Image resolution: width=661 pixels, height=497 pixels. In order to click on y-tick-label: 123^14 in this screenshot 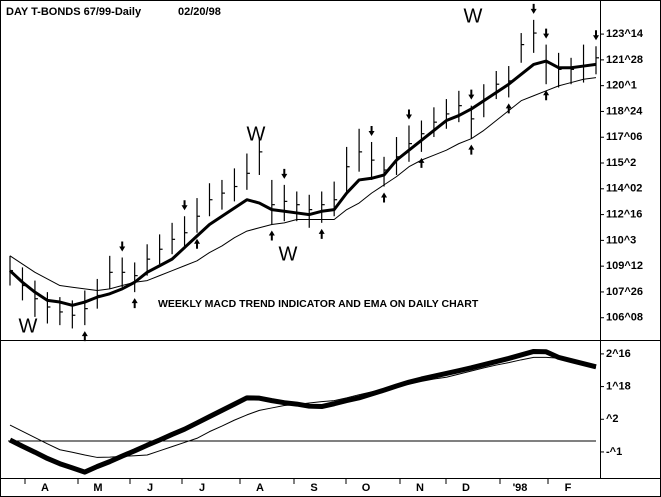, I will do `click(625, 34)`.